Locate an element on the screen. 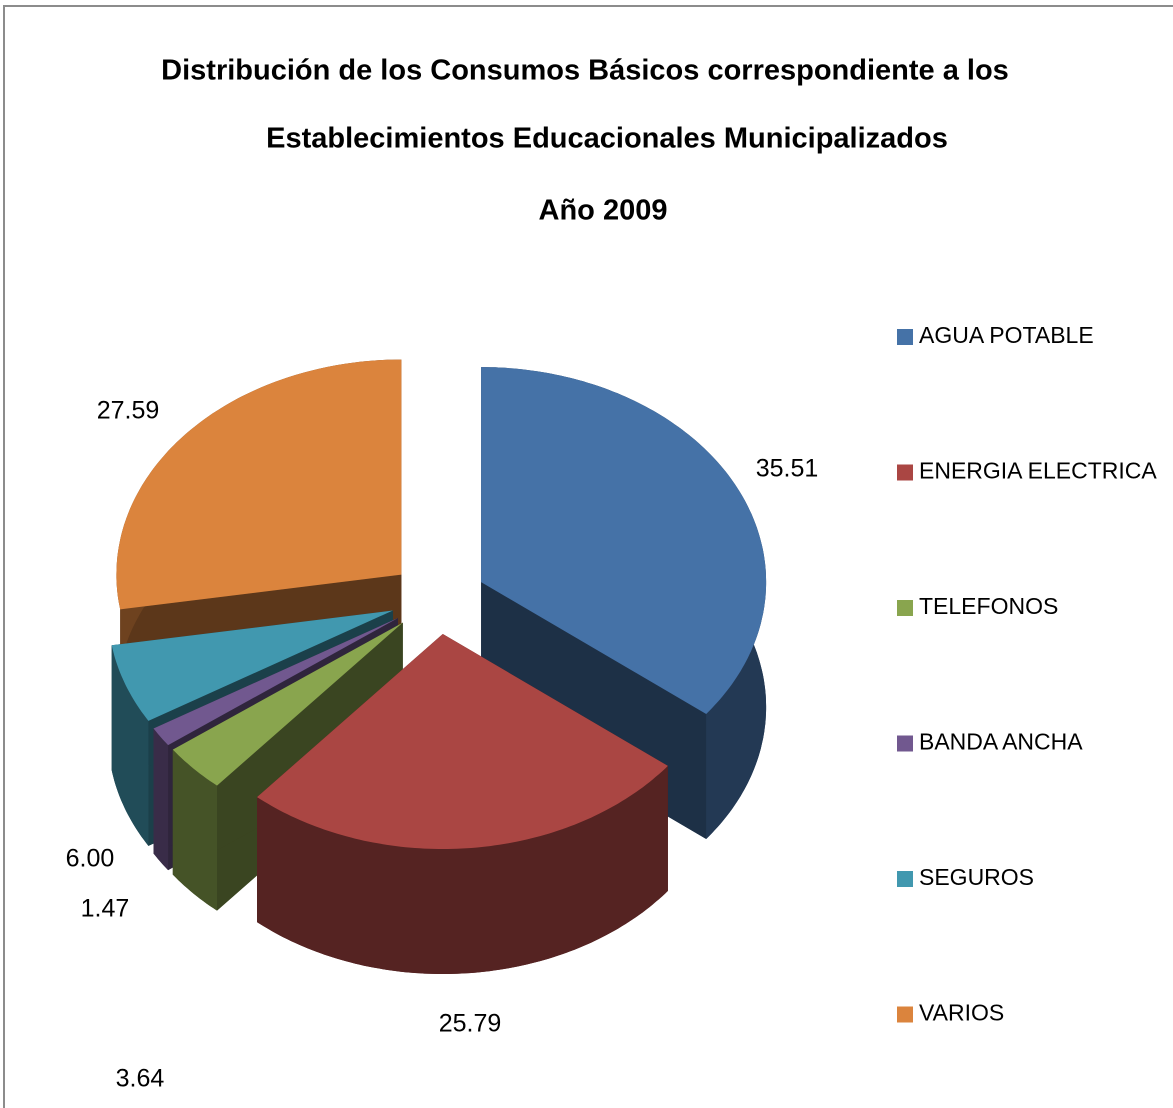 Image resolution: width=1173 pixels, height=1108 pixels. data-label: 1.47 is located at coordinates (105, 909).